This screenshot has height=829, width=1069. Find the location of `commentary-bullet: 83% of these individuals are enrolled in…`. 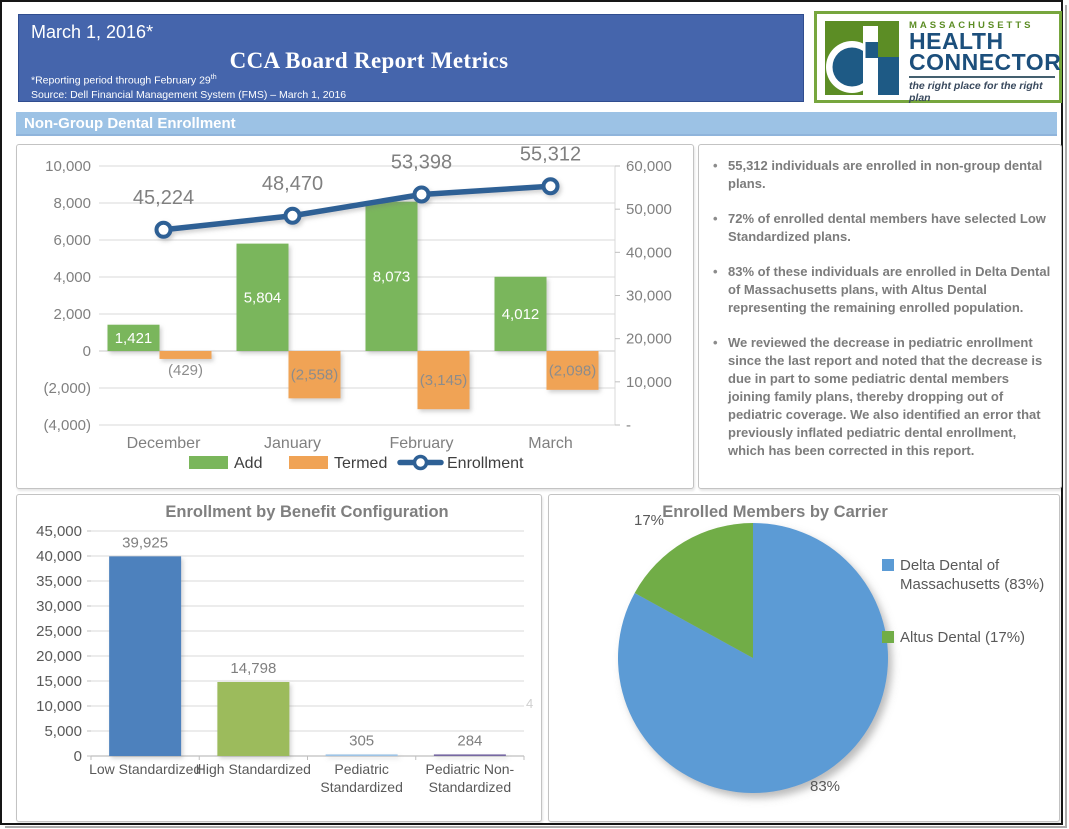

commentary-bullet: 83% of these individuals are enrolled in… is located at coordinates (882, 290).